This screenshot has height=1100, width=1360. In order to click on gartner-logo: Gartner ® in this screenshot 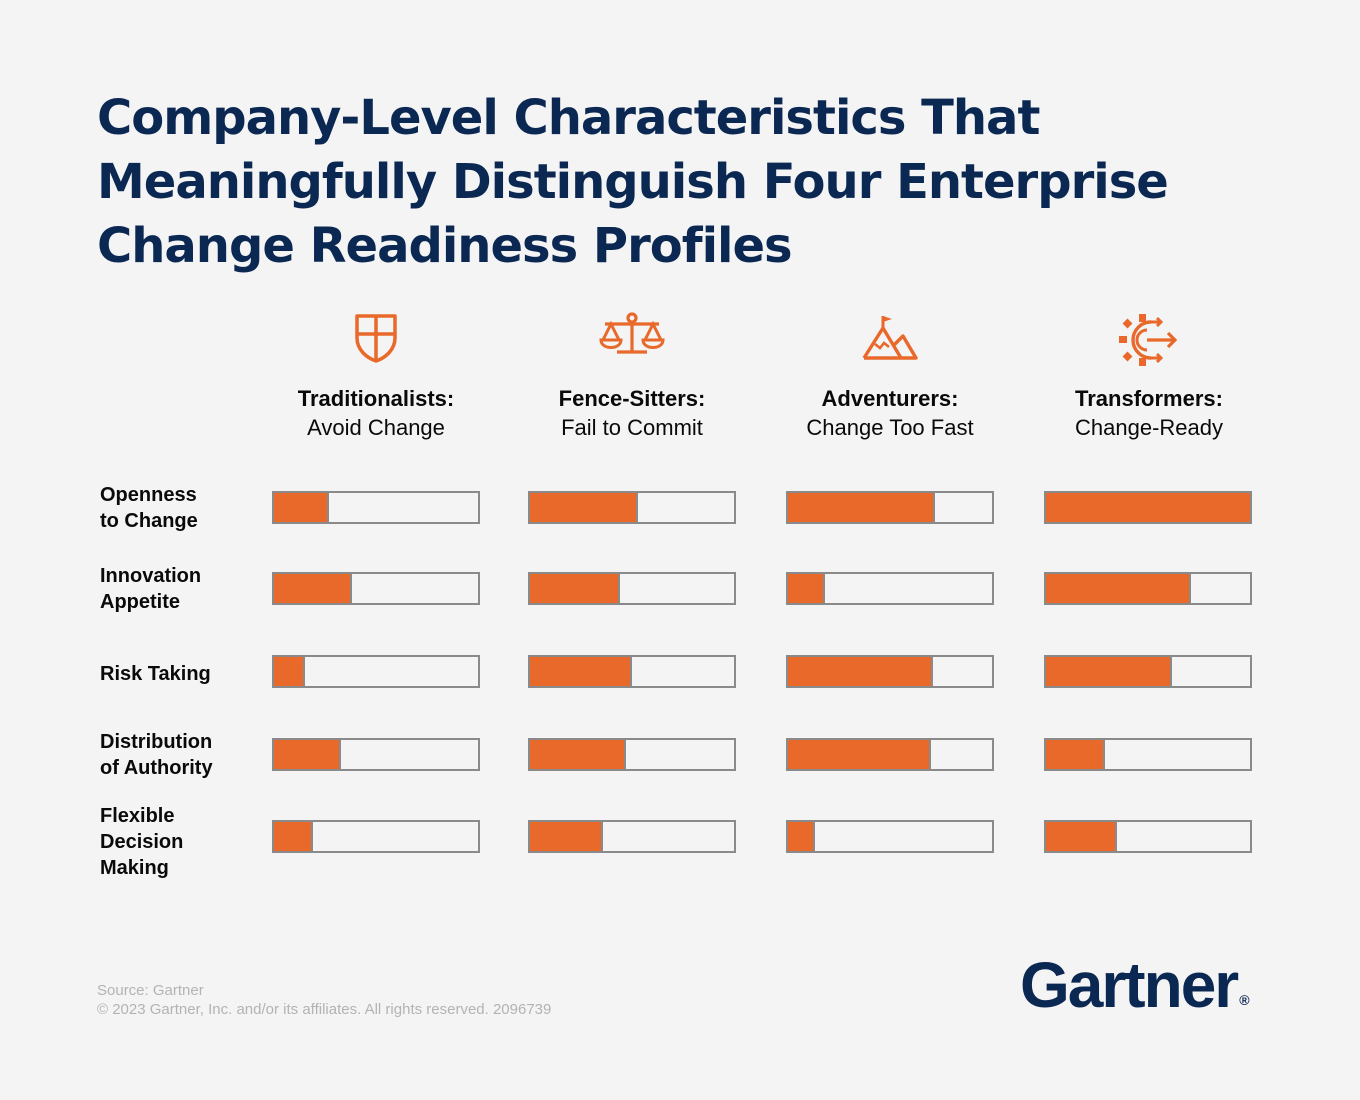, I will do `click(1145, 985)`.